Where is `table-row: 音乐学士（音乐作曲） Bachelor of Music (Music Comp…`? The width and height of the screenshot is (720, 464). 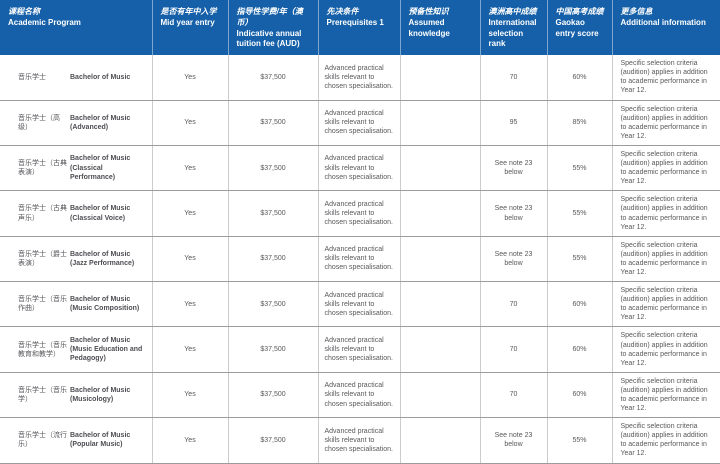 table-row: 音乐学士（音乐作曲） Bachelor of Music (Music Comp… is located at coordinates (360, 304).